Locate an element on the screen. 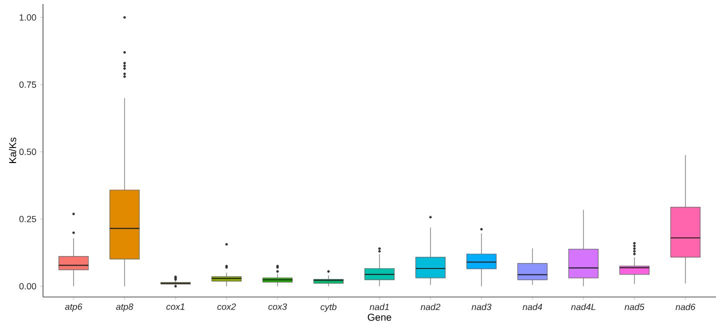 This screenshot has height=325, width=720. x-tick-label: cox3 is located at coordinates (277, 307).